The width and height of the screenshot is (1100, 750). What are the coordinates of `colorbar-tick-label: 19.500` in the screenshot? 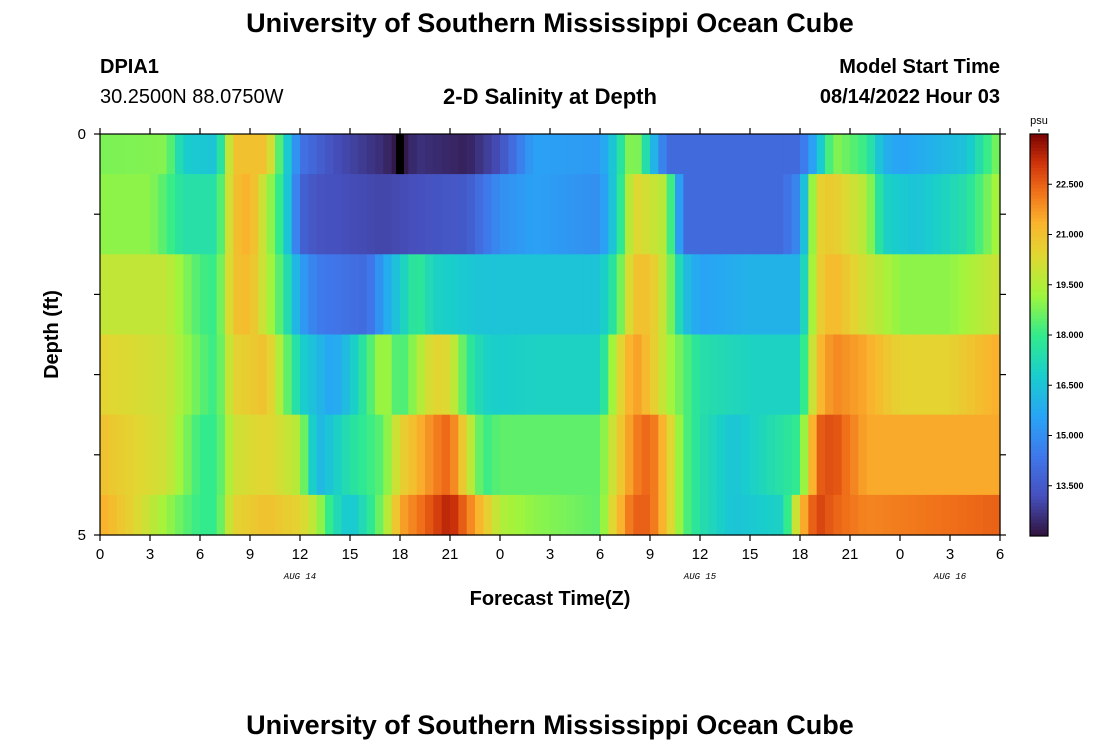 It's located at (1070, 285).